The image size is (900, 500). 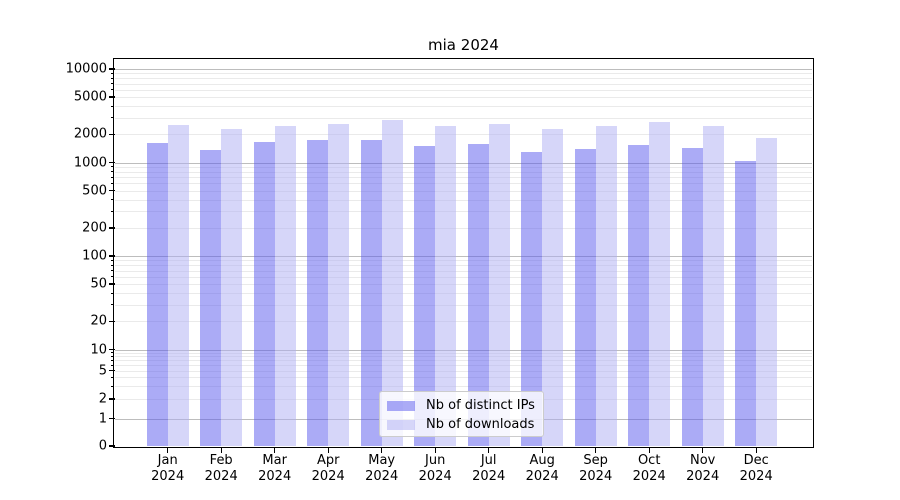 I want to click on legend-item-downloads: Nb of downloads, so click(x=461, y=424).